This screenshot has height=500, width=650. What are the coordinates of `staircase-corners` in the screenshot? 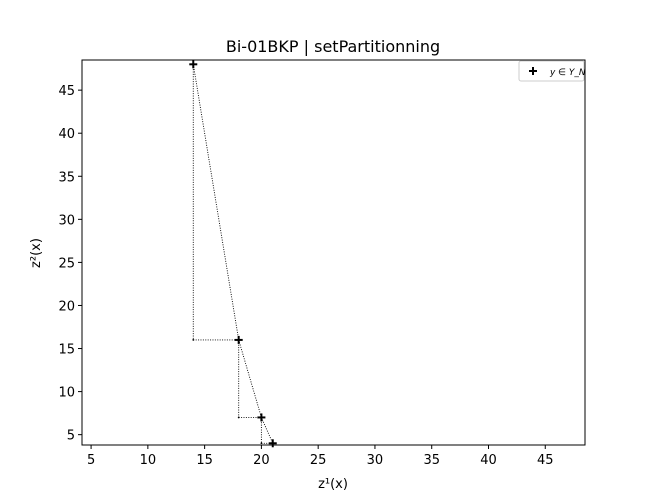 It's located at (227, 392).